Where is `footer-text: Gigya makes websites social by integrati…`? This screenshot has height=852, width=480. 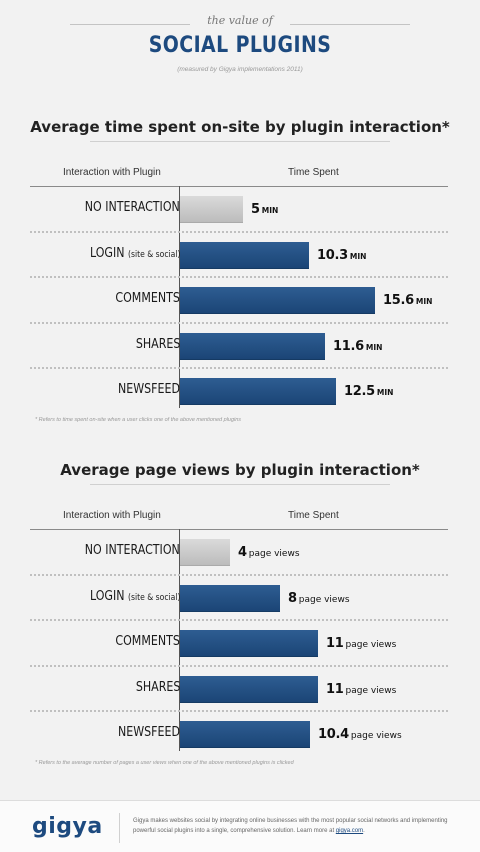
footer-text: Gigya makes websites social by integrati… is located at coordinates (293, 826).